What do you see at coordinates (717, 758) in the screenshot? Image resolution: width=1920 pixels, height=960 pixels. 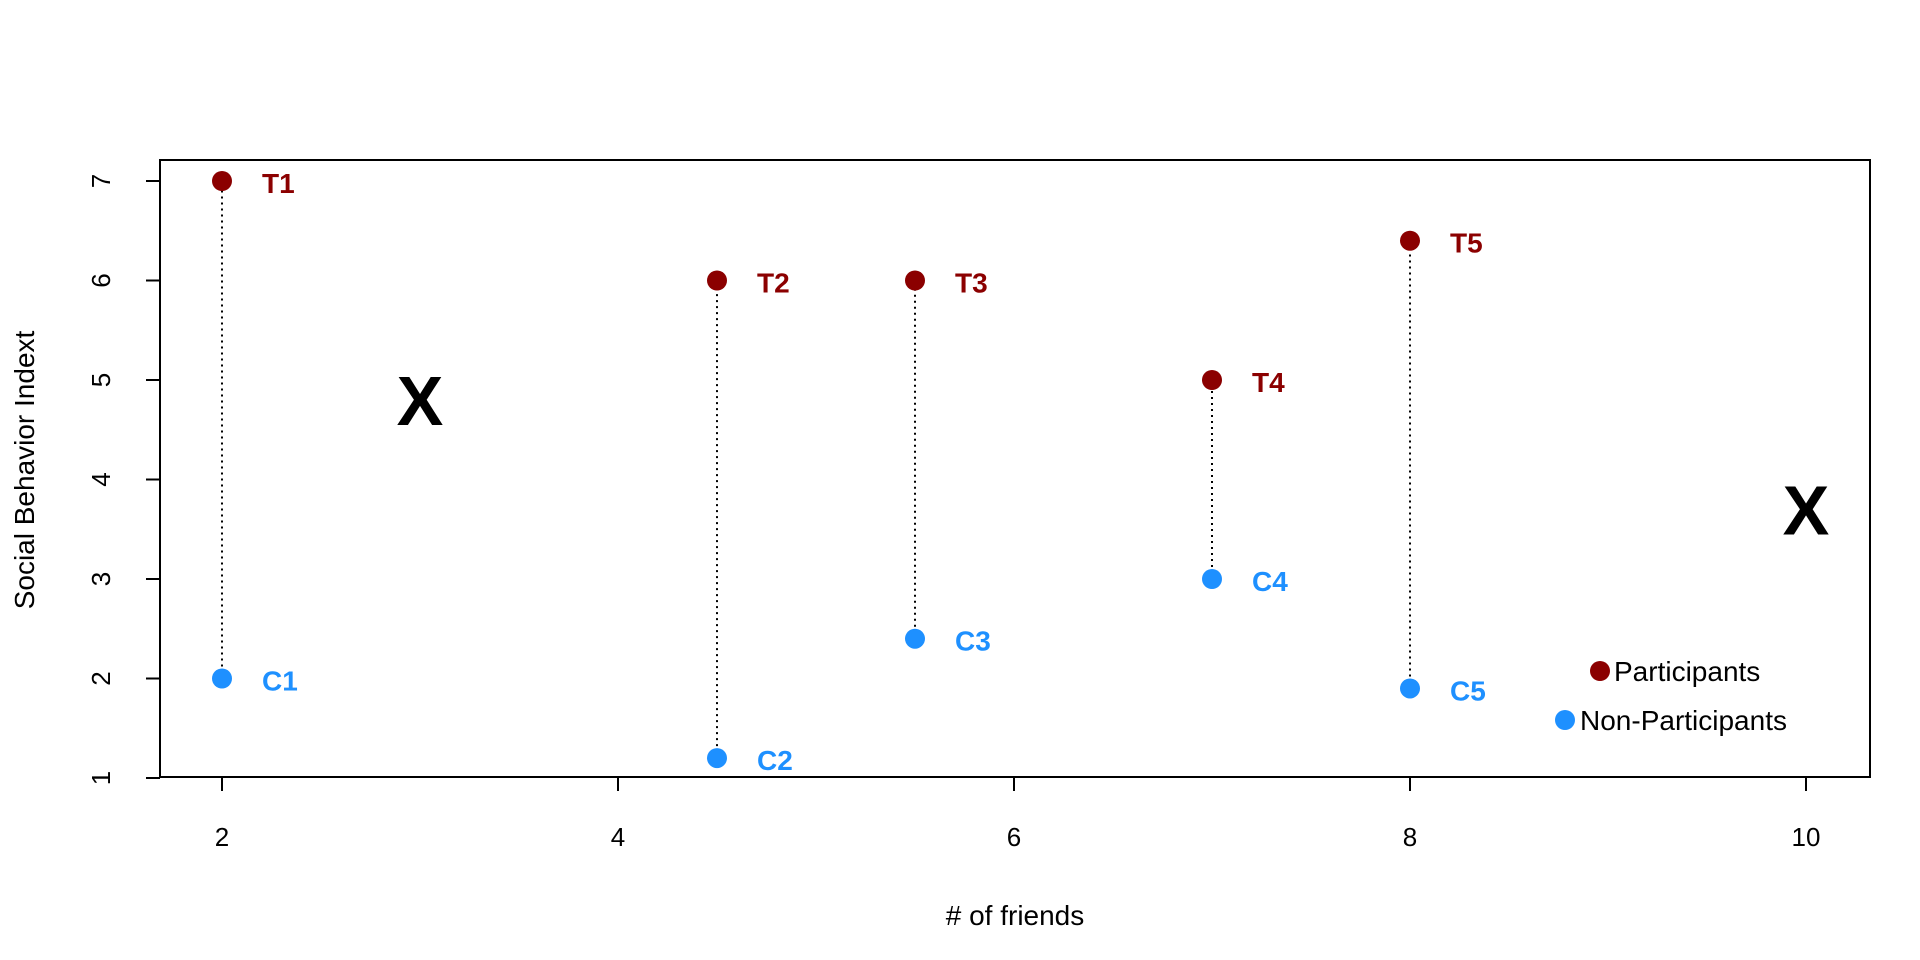 I see `data-point-c2` at bounding box center [717, 758].